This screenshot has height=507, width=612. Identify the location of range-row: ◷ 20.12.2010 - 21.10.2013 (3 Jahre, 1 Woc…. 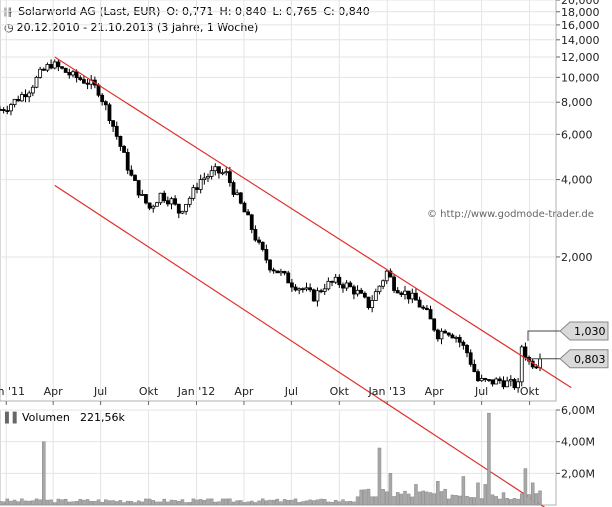
(134, 27).